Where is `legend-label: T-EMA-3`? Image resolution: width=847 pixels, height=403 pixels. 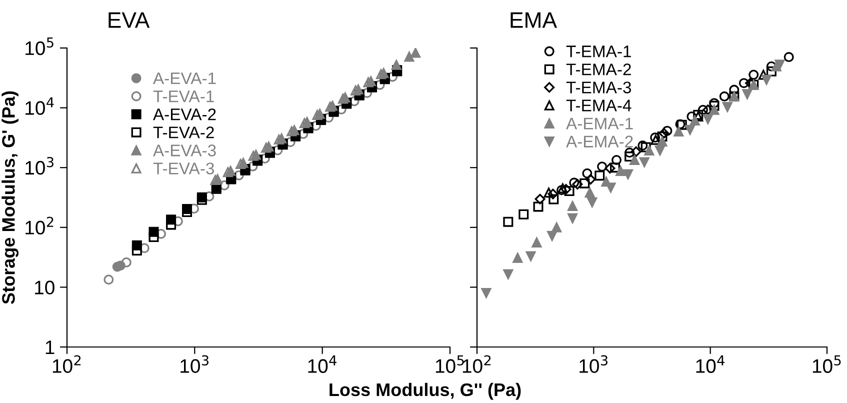 legend-label: T-EMA-3 is located at coordinates (599, 88).